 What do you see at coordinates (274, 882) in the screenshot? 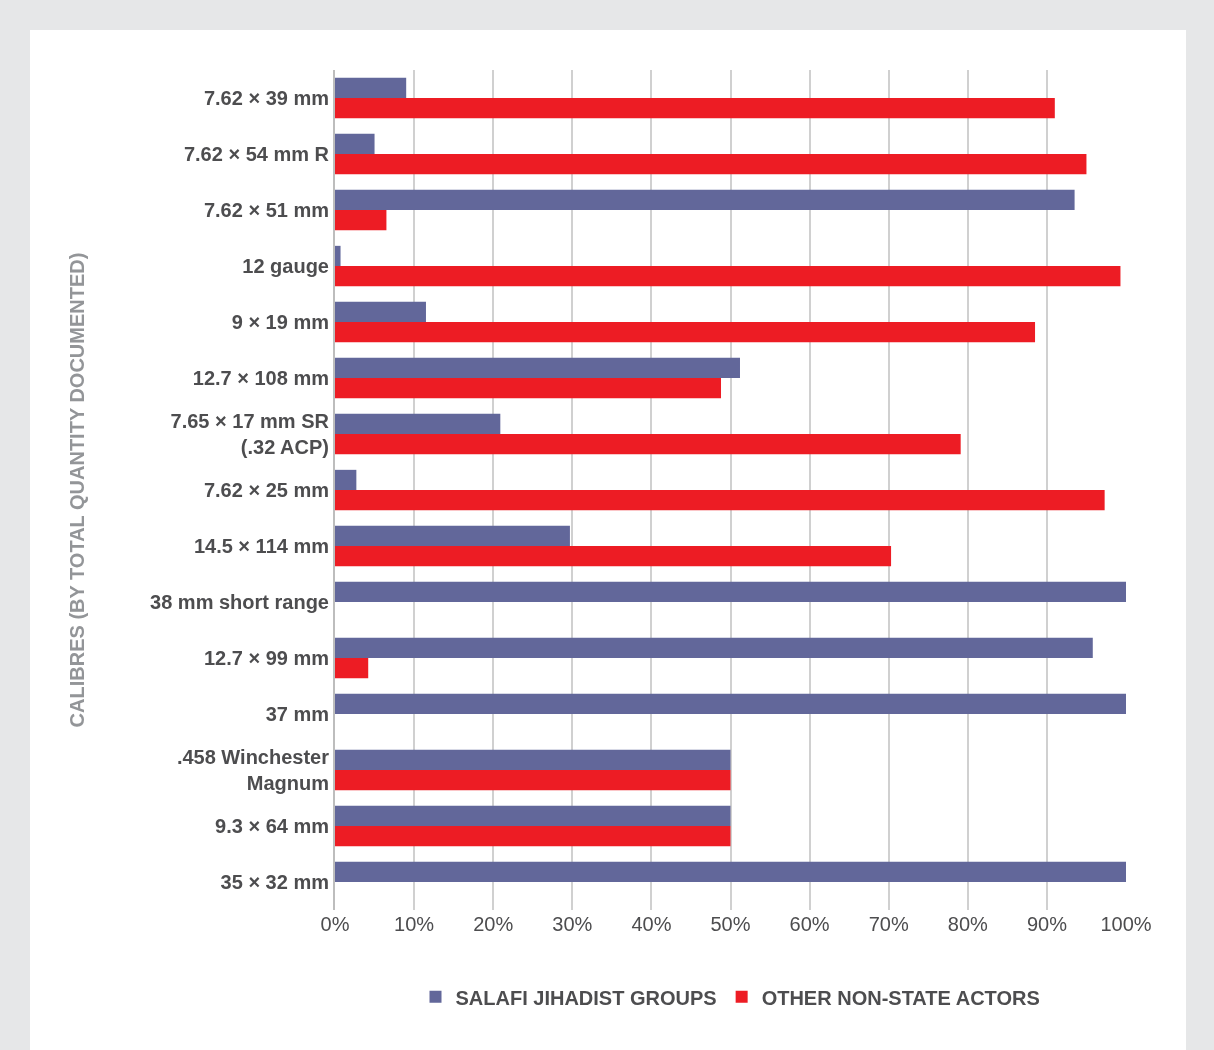
I see `y-tick-label: 35 × 32 mm` at bounding box center [274, 882].